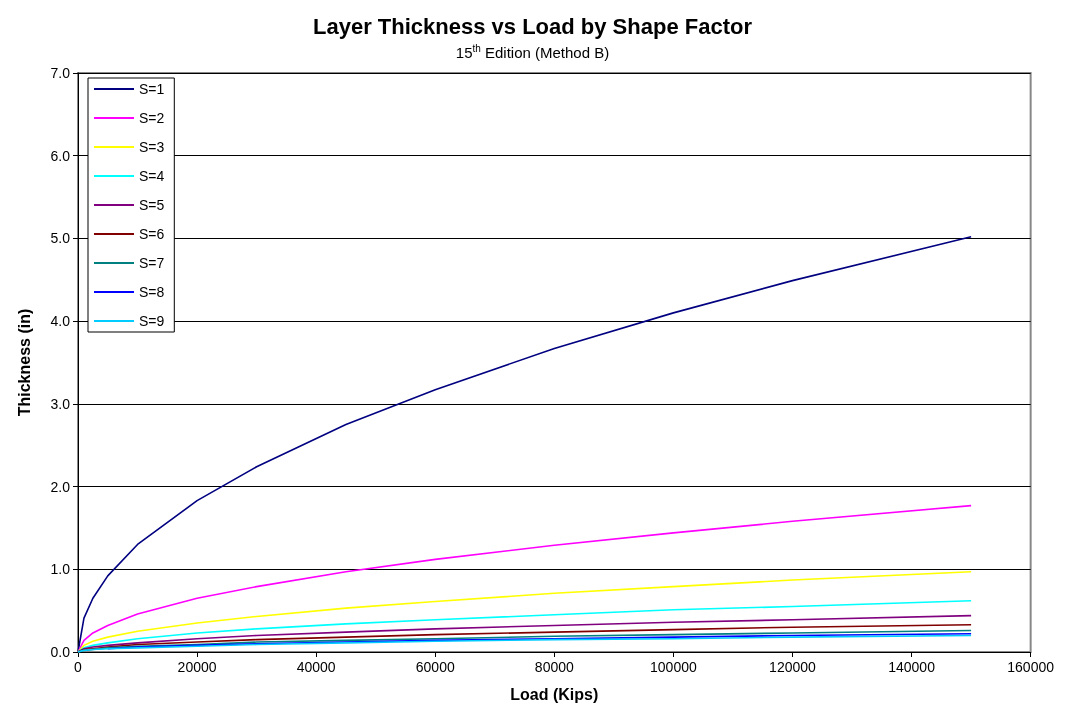  What do you see at coordinates (316, 667) in the screenshot?
I see `x-tick-label: 40000` at bounding box center [316, 667].